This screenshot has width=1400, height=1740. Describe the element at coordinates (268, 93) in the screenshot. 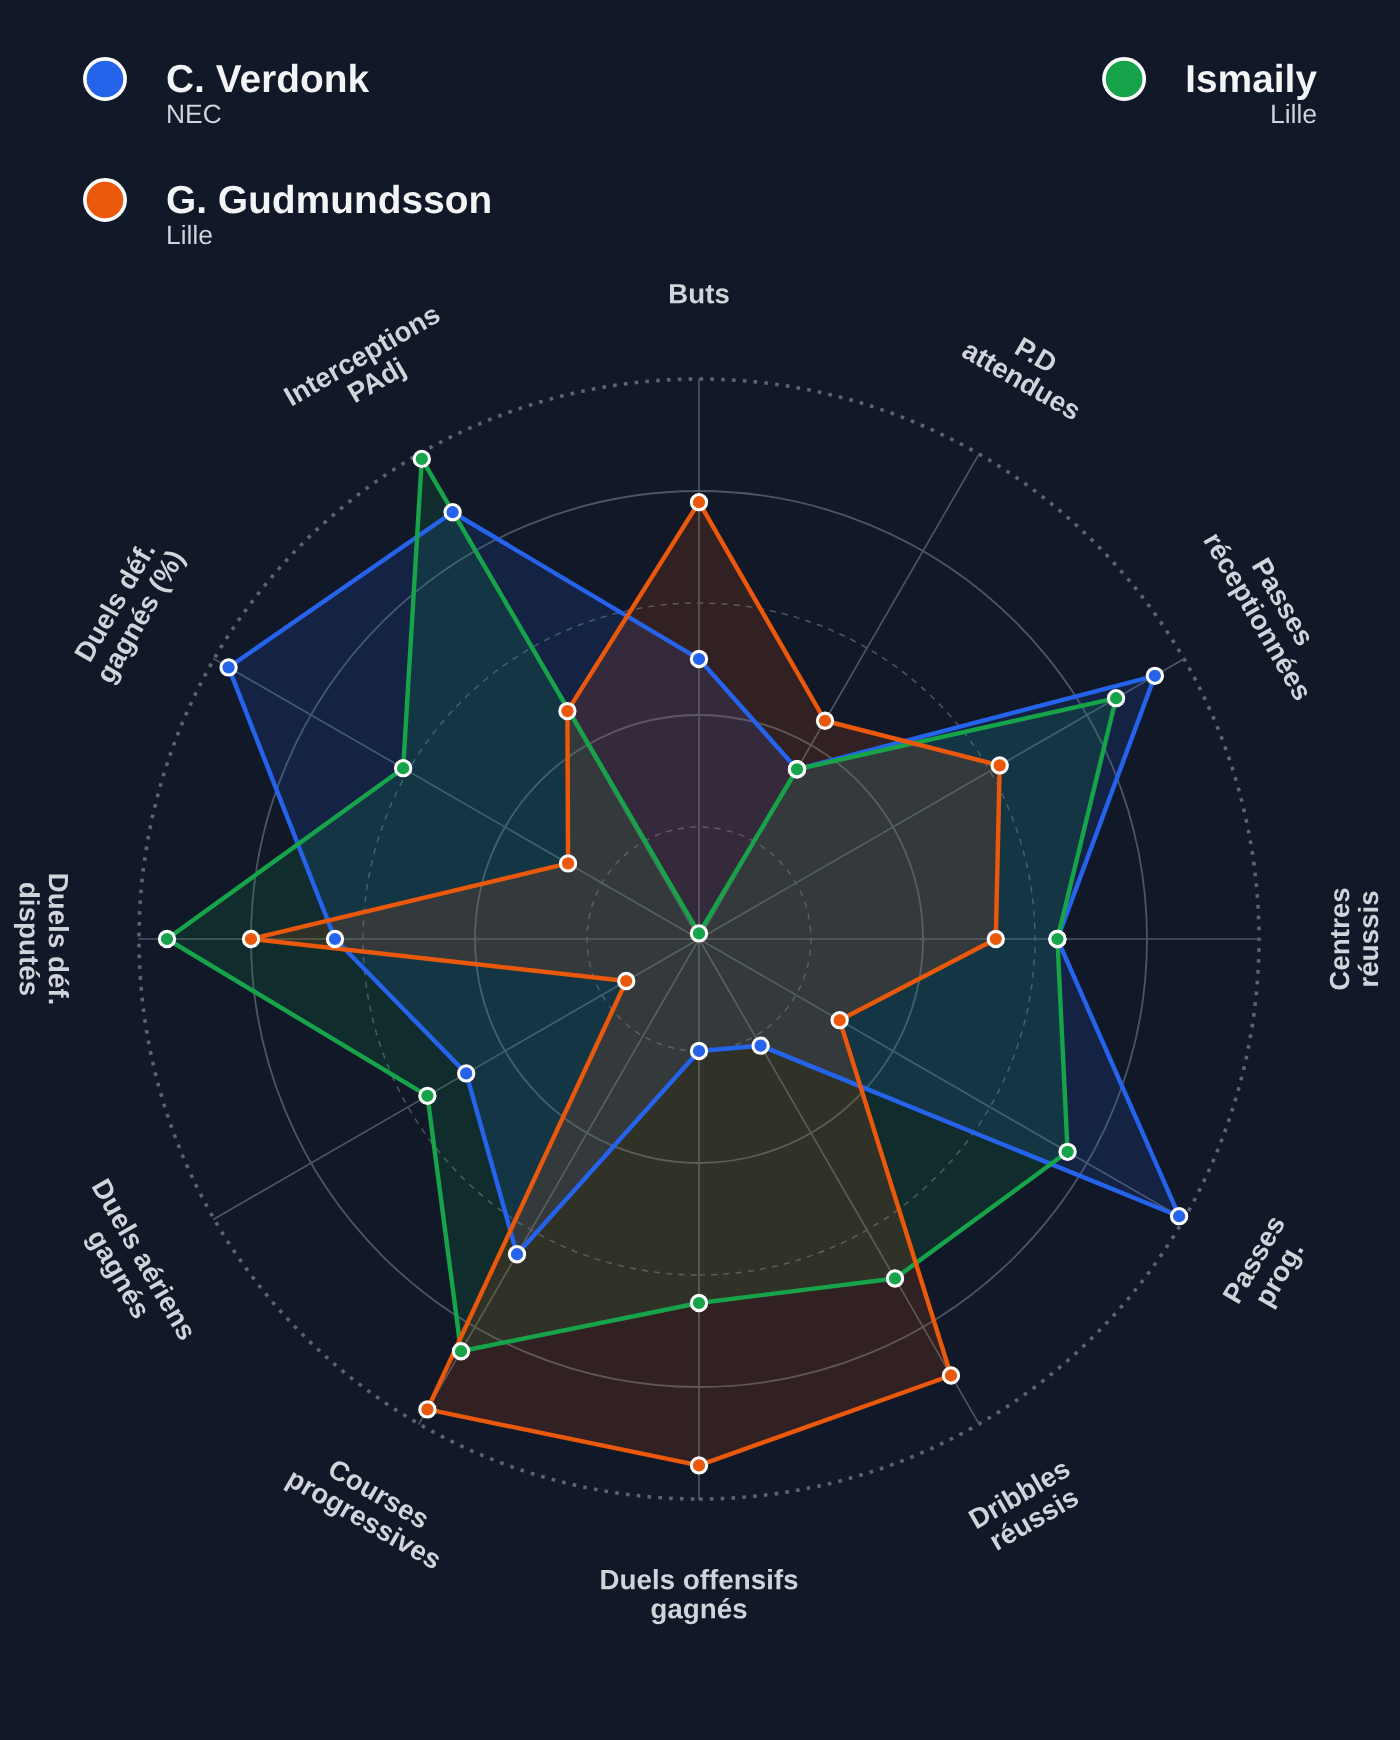

I see `legend-label: C. Verdonk NEC` at that location.